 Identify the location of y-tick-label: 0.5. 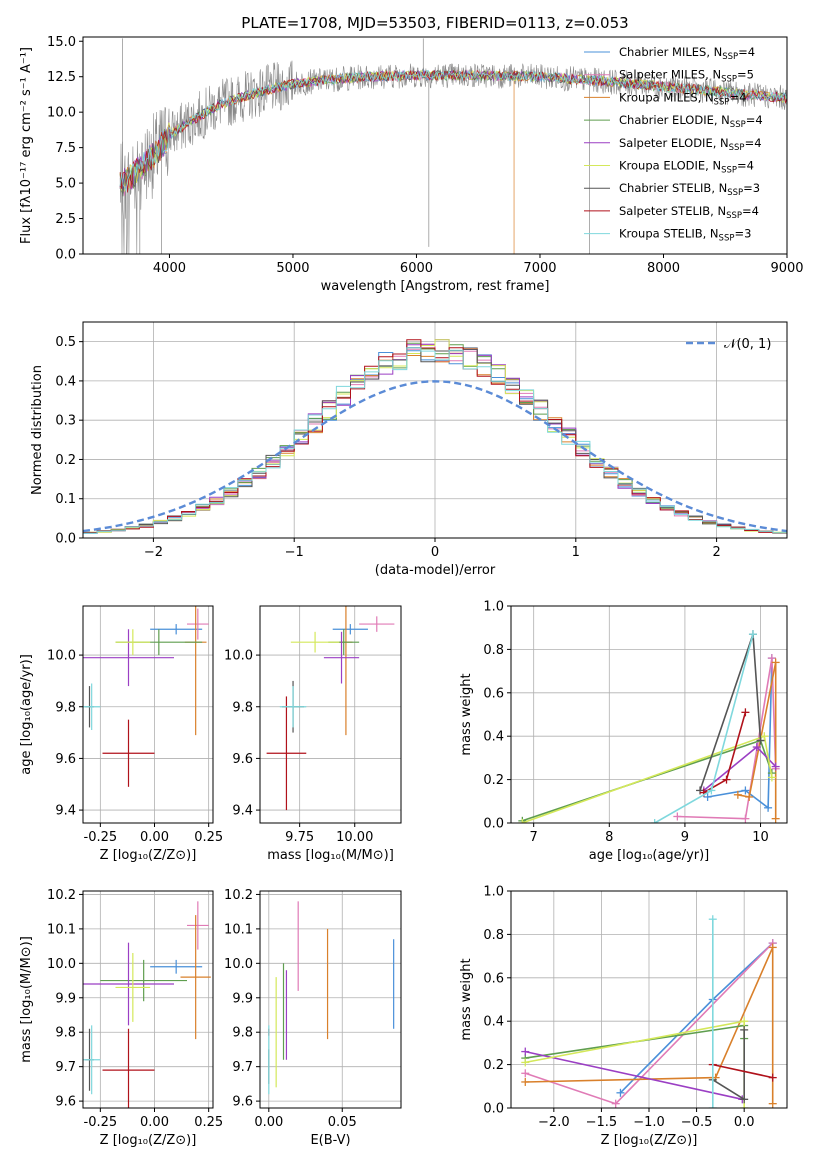
(65, 342).